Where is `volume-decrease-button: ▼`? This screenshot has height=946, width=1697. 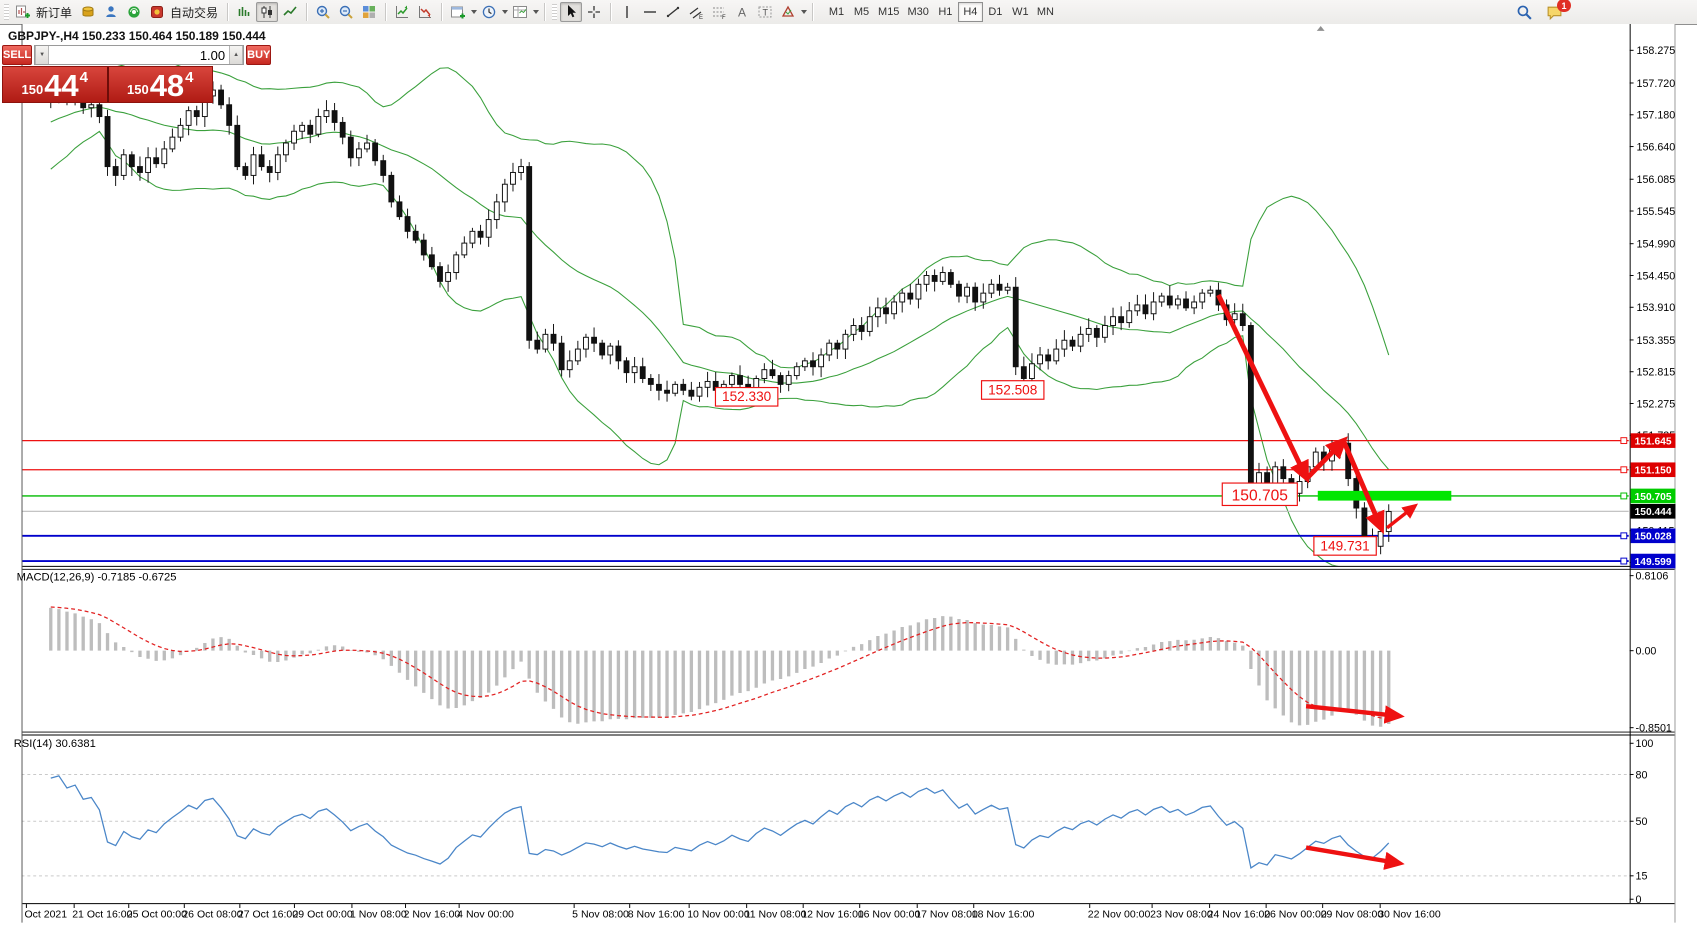
volume-decrease-button: ▼ is located at coordinates (42, 55).